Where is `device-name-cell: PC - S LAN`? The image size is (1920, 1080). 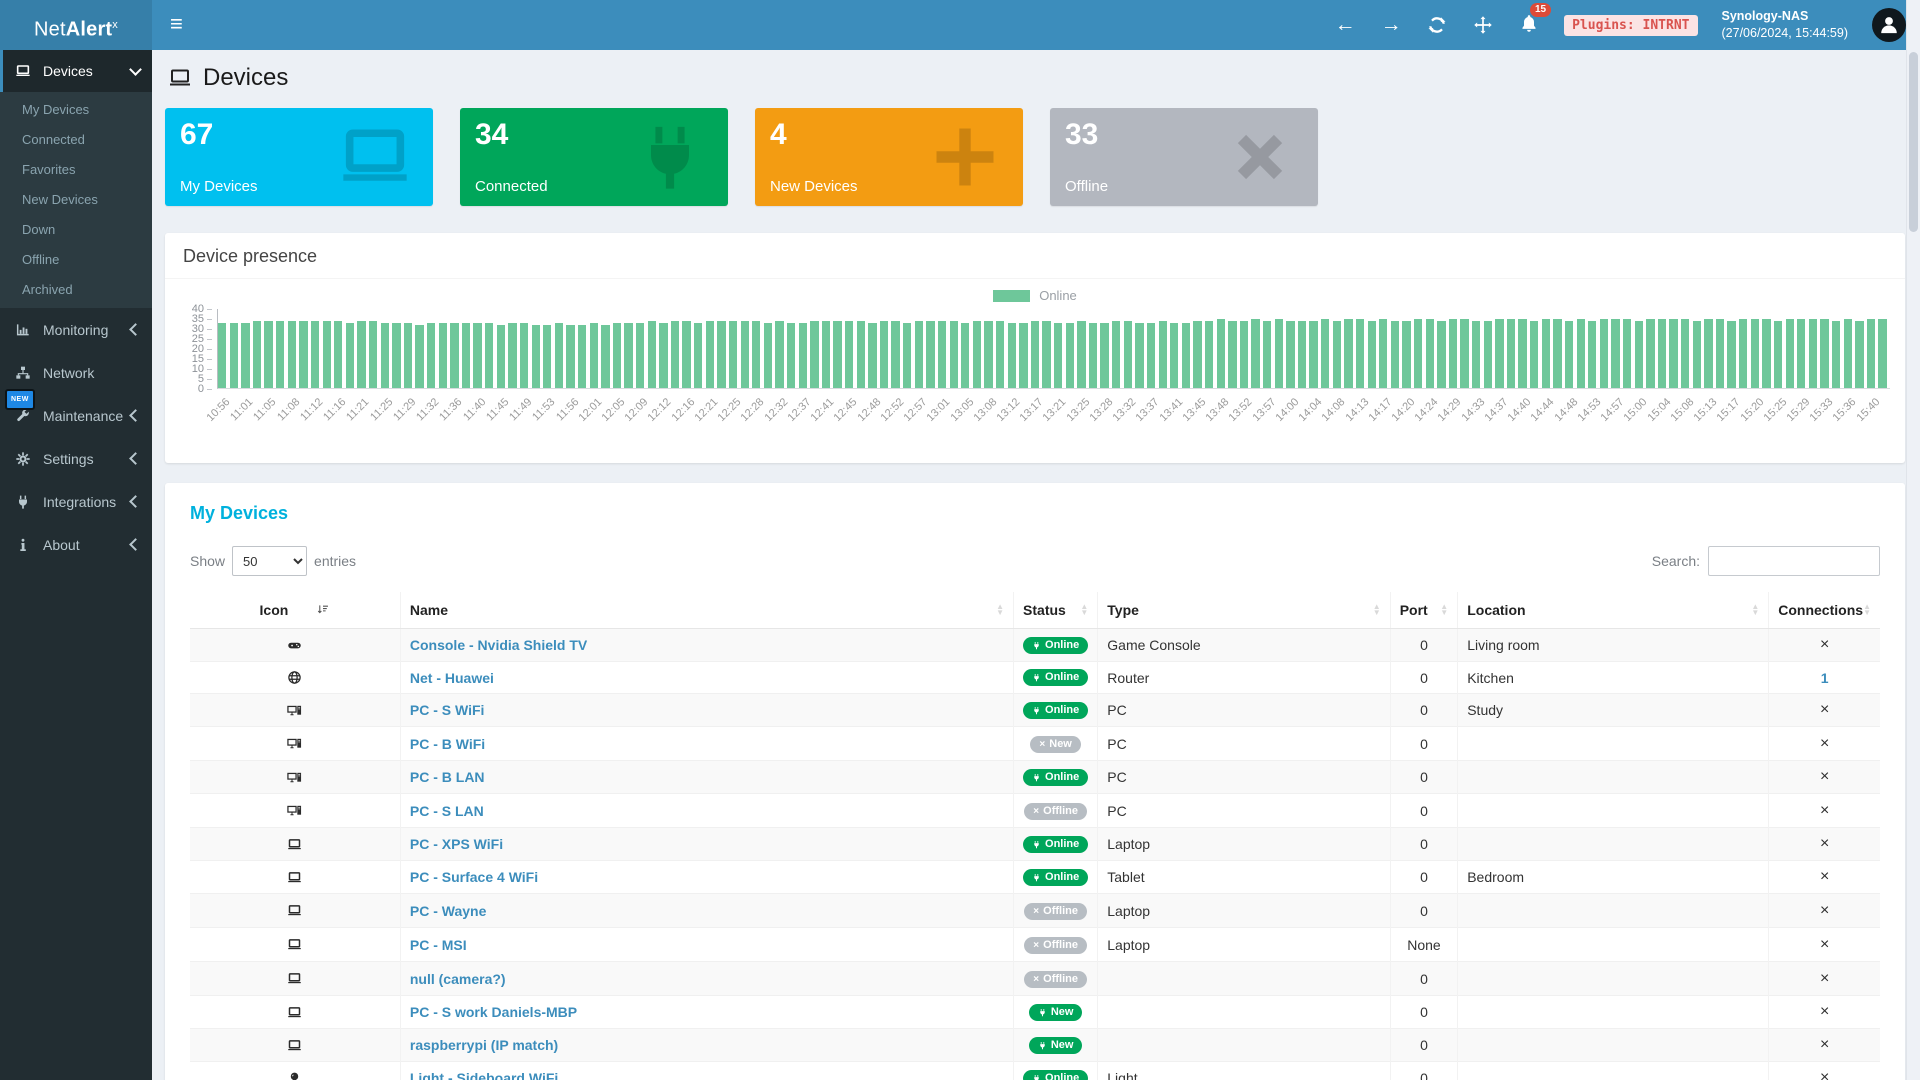
device-name-cell: PC - S LAN is located at coordinates (706, 810).